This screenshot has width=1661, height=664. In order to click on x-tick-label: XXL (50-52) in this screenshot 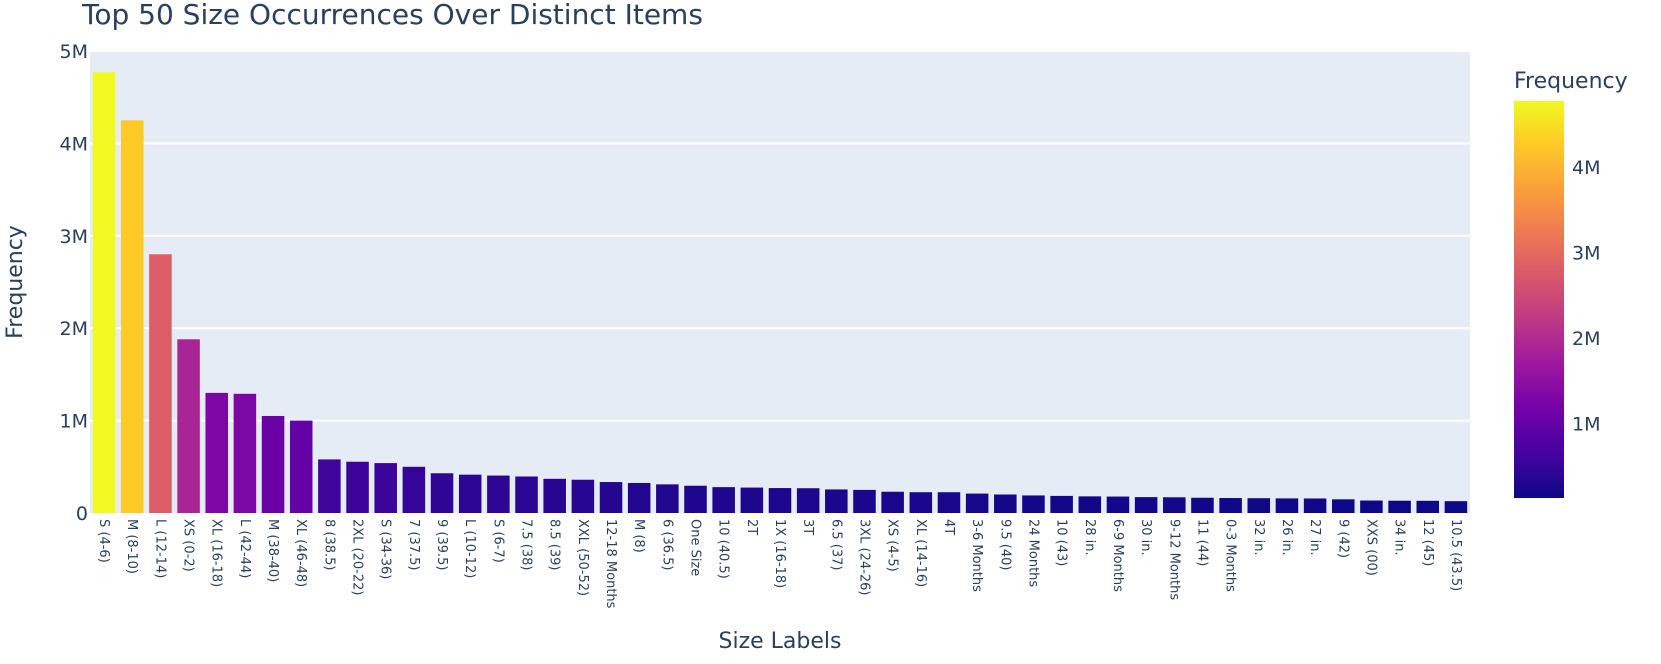, I will do `click(582, 557)`.